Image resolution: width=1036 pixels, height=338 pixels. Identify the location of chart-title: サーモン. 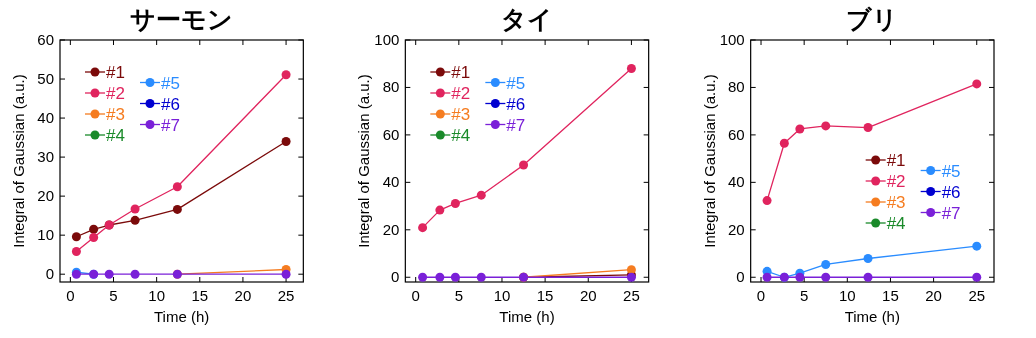
(182, 19).